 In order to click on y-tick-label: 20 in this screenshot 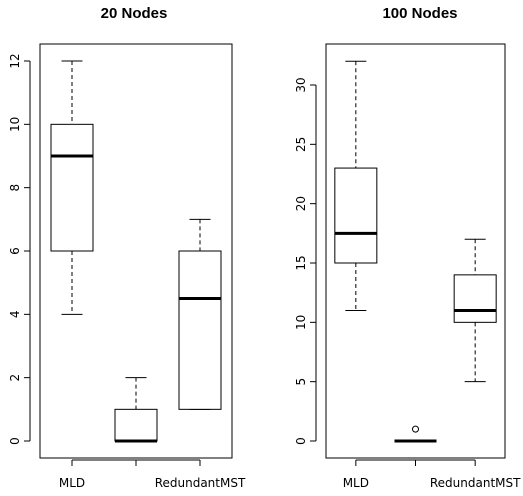, I will do `click(301, 203)`.